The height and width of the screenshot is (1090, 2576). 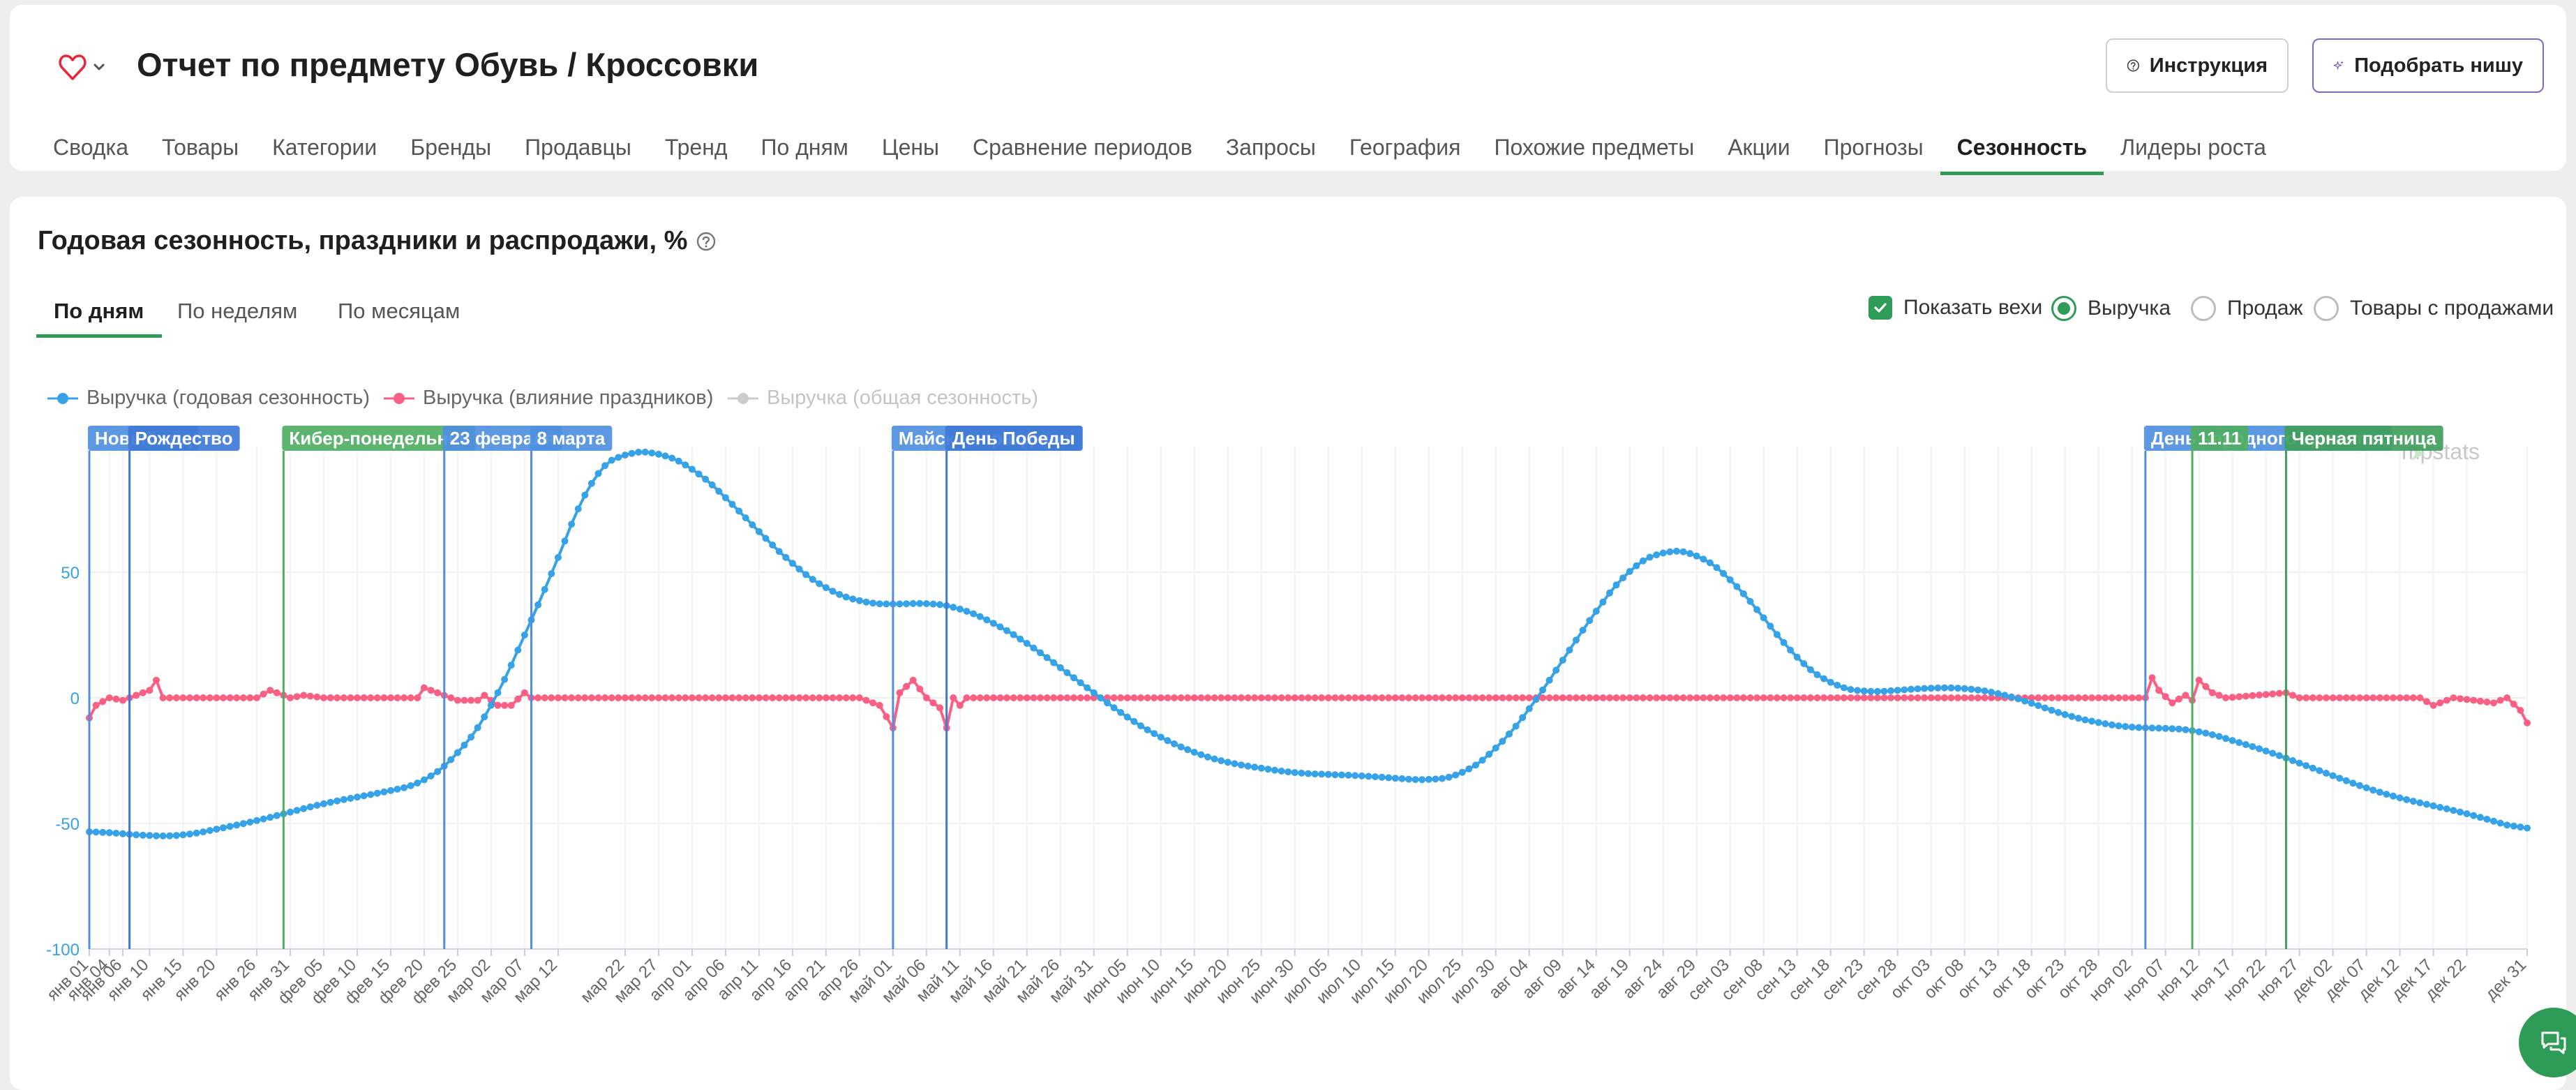 I want to click on milestone-flag: 11.11, so click(x=2220, y=438).